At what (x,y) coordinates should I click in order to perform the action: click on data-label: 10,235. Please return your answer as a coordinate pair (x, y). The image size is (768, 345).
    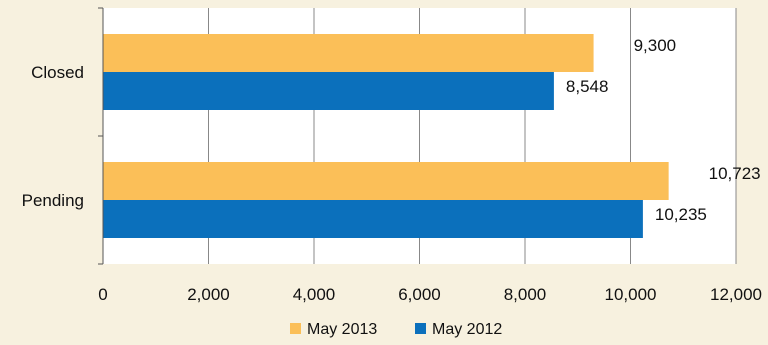
    Looking at the image, I should click on (681, 214).